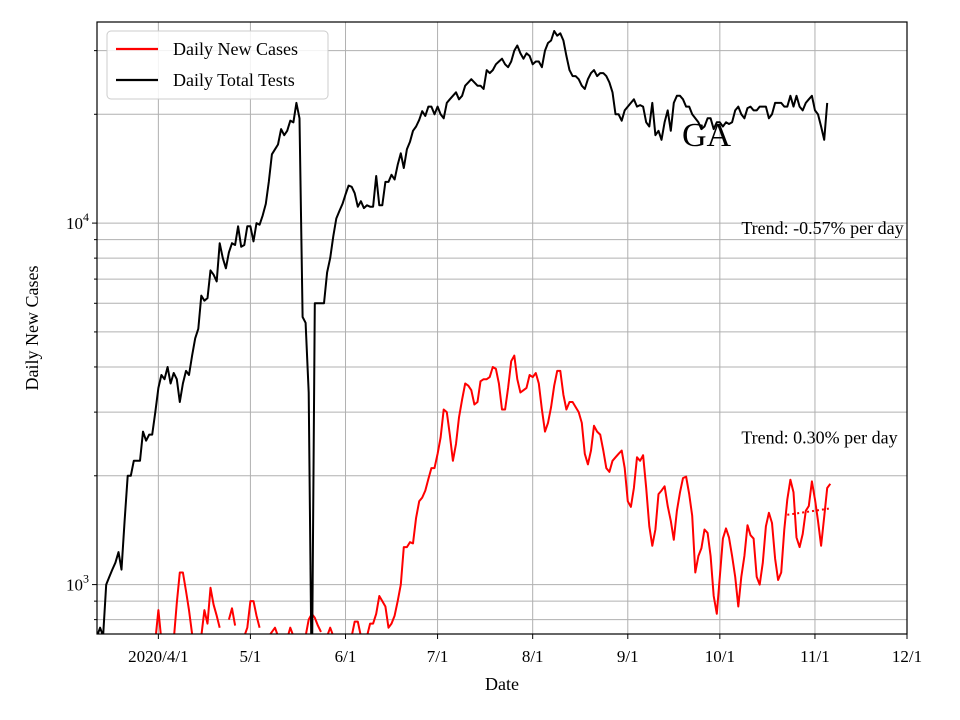  I want to click on legend-label-daily-total-tests: Daily Total Tests, so click(234, 80).